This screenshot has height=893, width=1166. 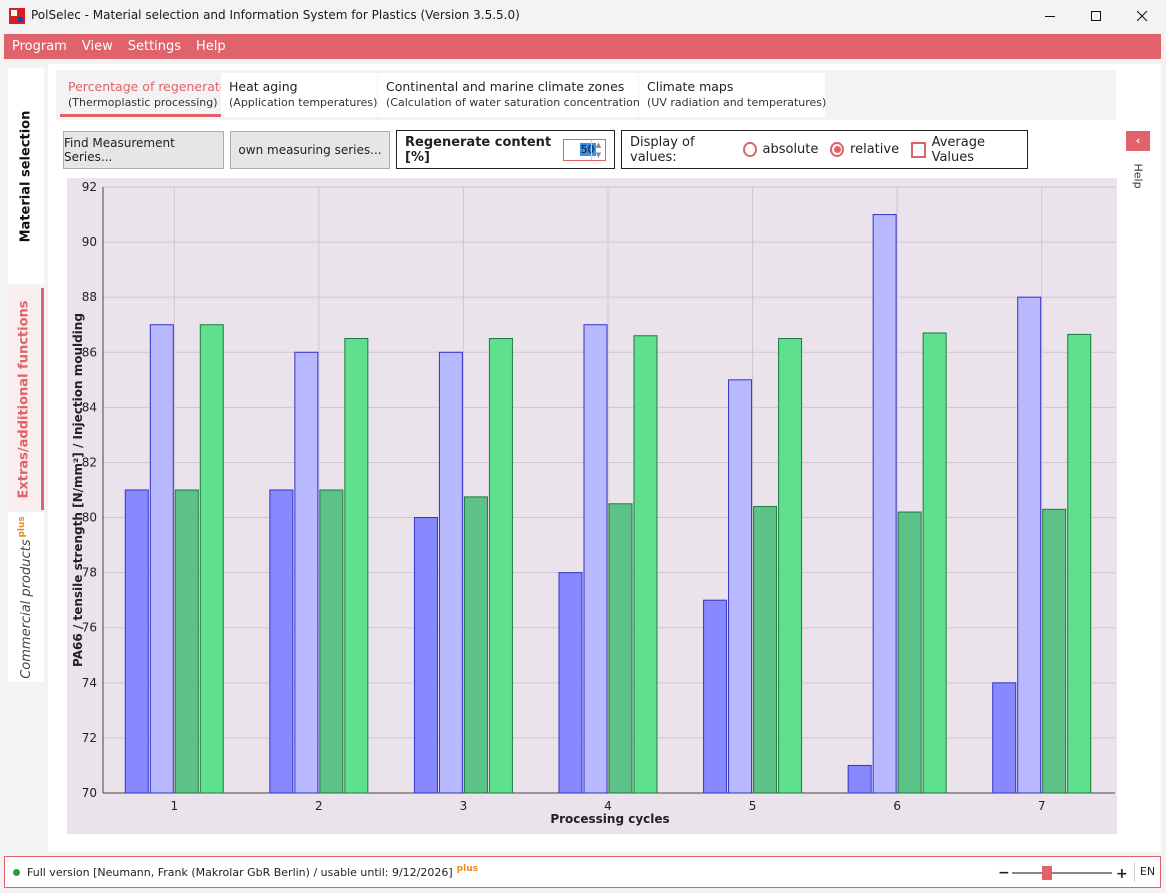 What do you see at coordinates (1138, 141) in the screenshot?
I see `chevron-left-icon: ‹` at bounding box center [1138, 141].